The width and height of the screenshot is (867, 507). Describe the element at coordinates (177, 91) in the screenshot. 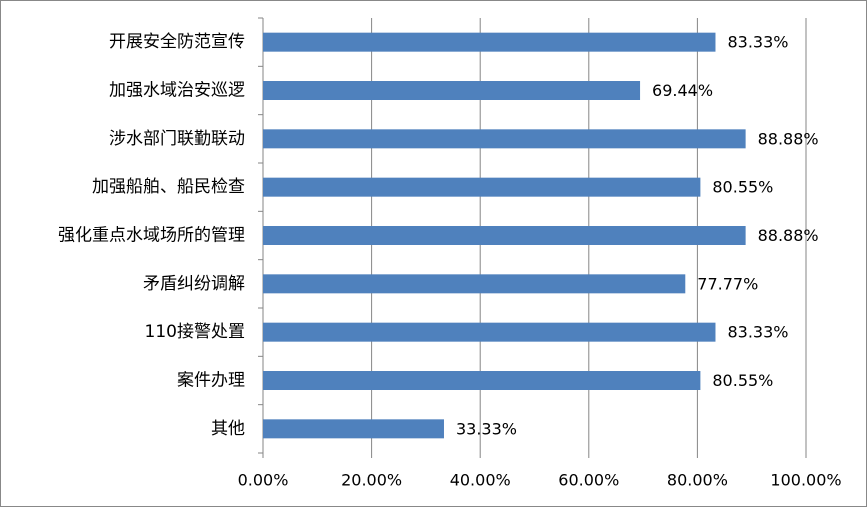

I see `y-tick-label: 加强水域治安巡逻` at that location.